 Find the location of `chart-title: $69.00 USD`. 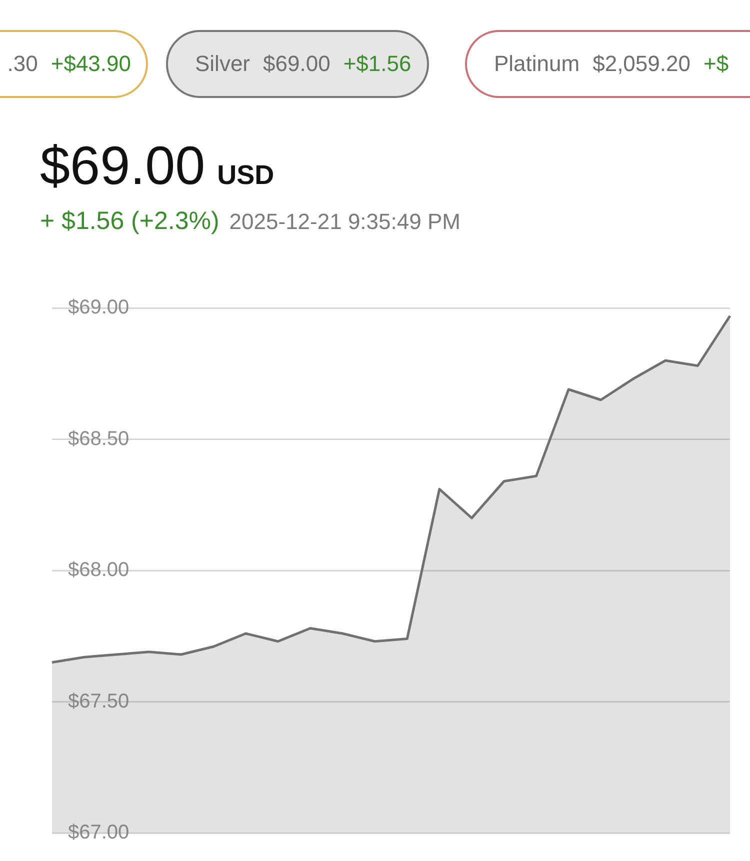

chart-title: $69.00 USD is located at coordinates (157, 166).